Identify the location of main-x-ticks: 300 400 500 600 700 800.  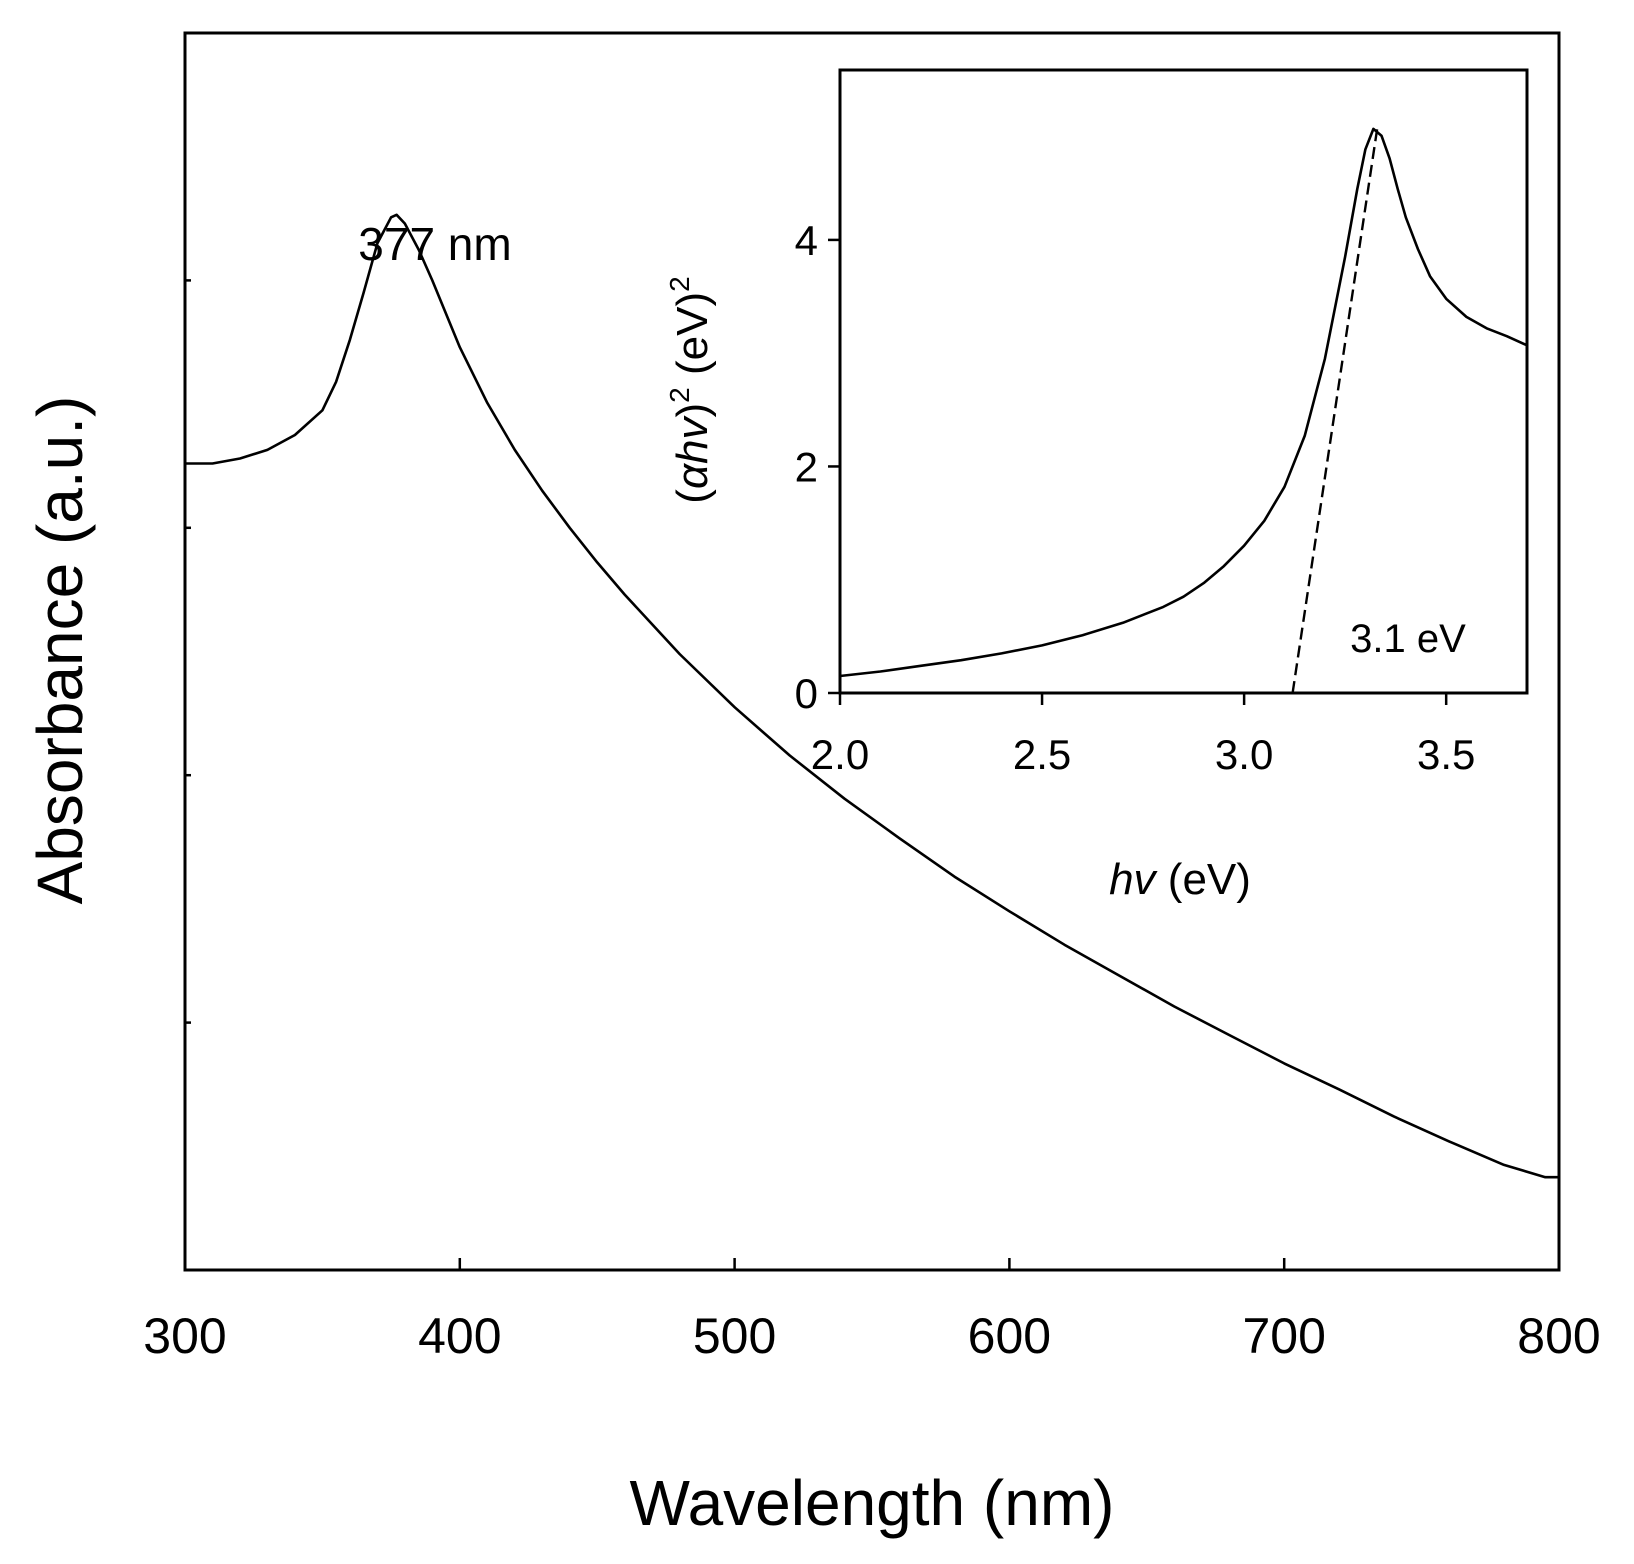
(872, 1311).